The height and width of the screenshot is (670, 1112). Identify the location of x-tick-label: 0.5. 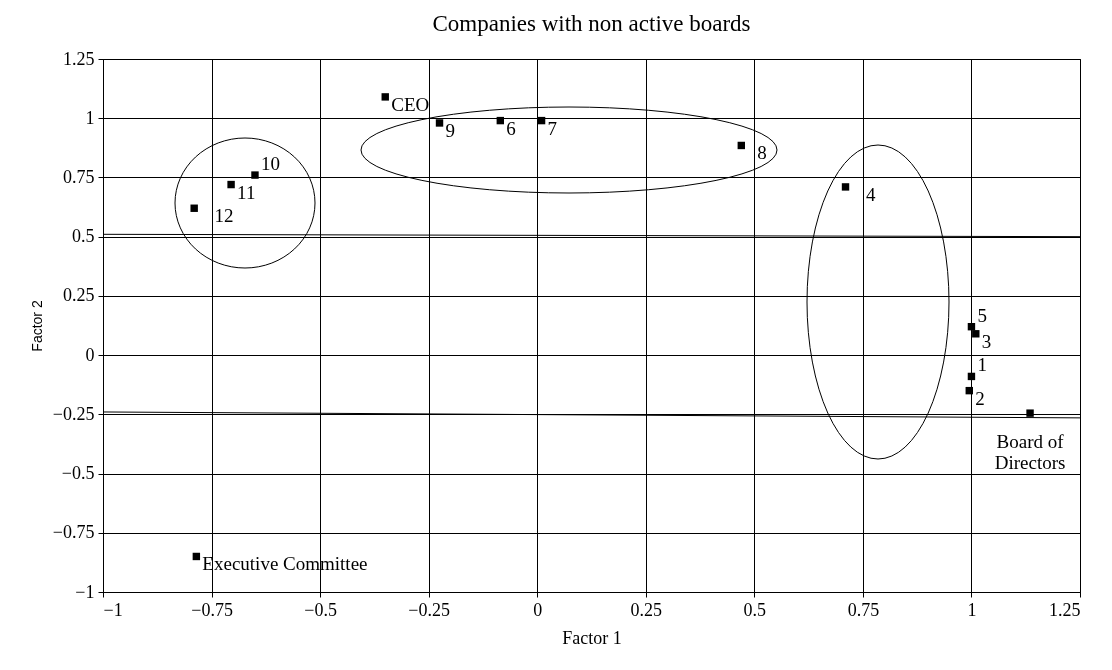
(755, 609).